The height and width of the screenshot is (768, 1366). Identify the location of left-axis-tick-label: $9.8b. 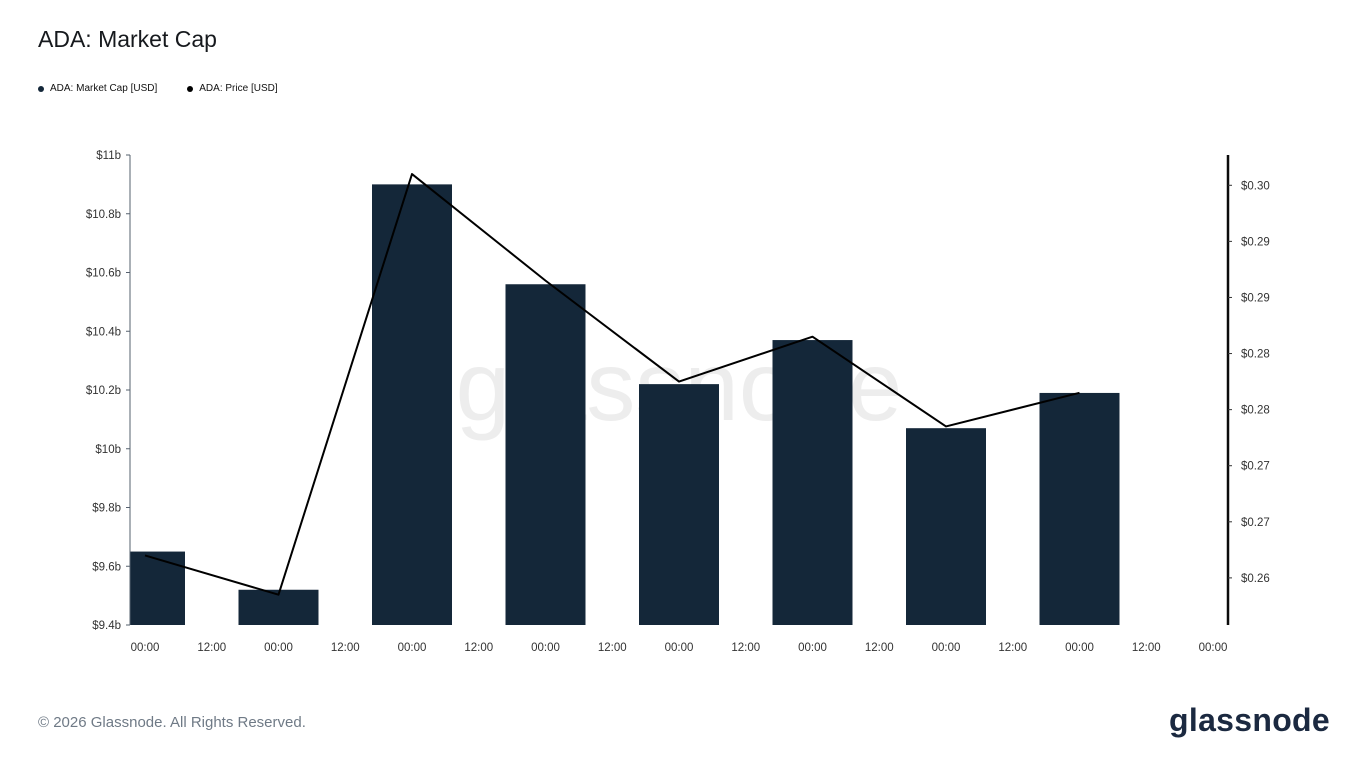
(106, 509).